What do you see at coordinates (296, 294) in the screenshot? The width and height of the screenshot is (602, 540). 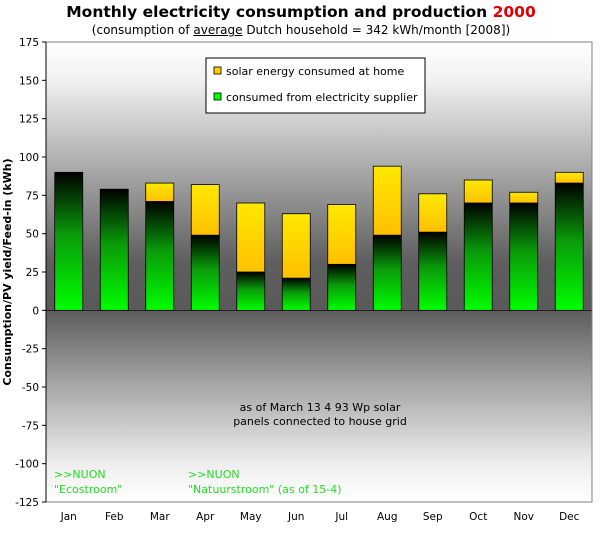 I see `bar-supplier-jun` at bounding box center [296, 294].